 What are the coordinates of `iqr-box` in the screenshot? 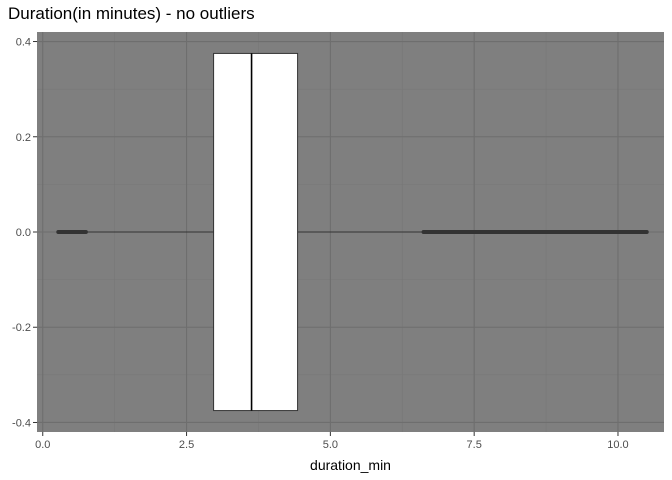 It's located at (256, 232).